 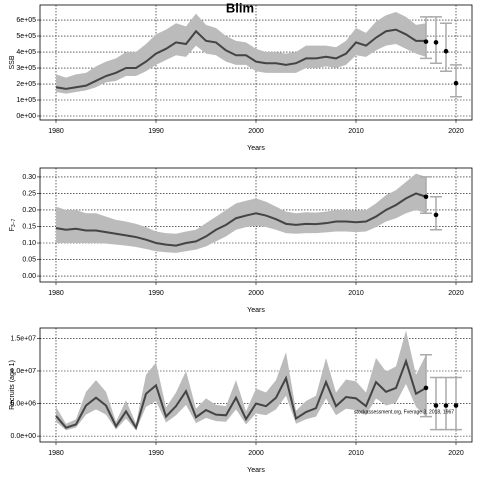 What do you see at coordinates (29, 226) in the screenshot?
I see `y-tick-label: 0.15` at bounding box center [29, 226].